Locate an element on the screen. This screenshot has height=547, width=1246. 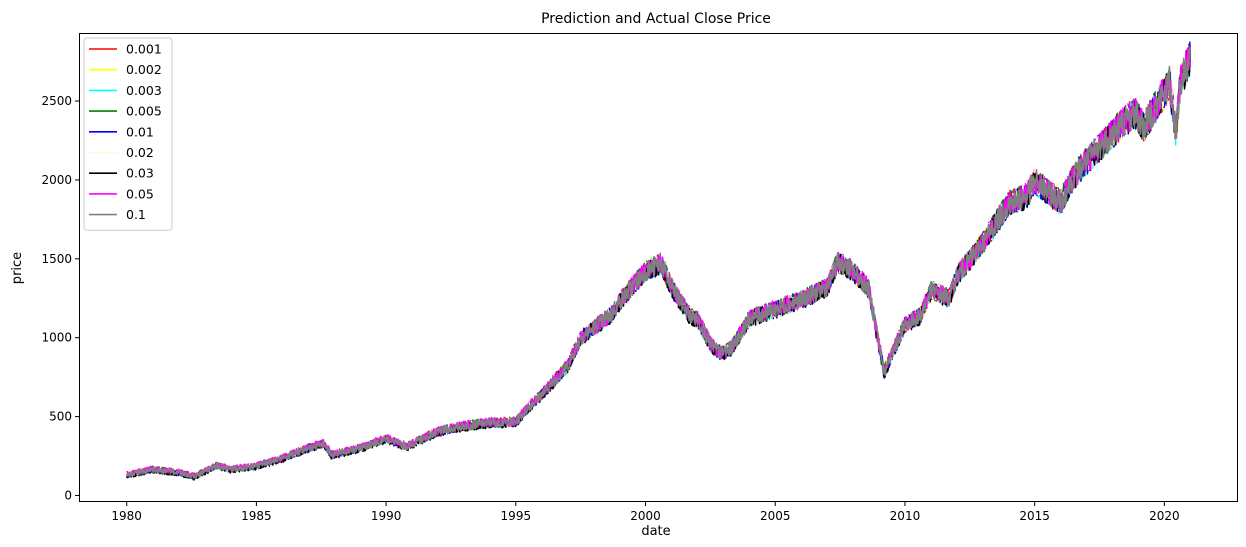
legend-label: 0.05 is located at coordinates (140, 193).